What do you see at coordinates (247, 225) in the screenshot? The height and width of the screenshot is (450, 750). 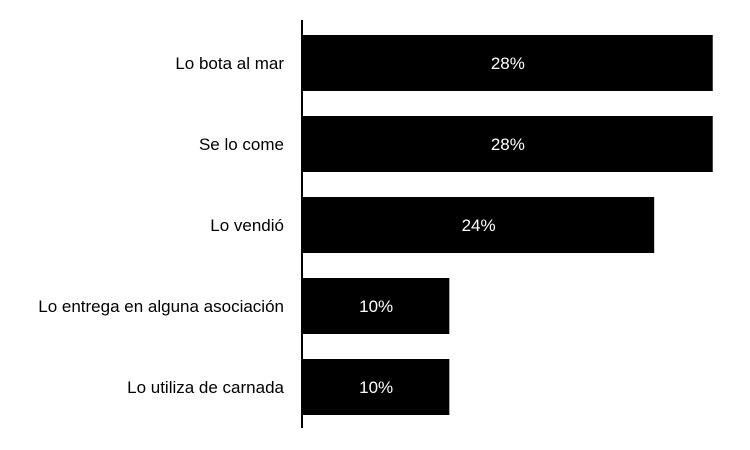 I see `category-label-2: Lo vendió` at bounding box center [247, 225].